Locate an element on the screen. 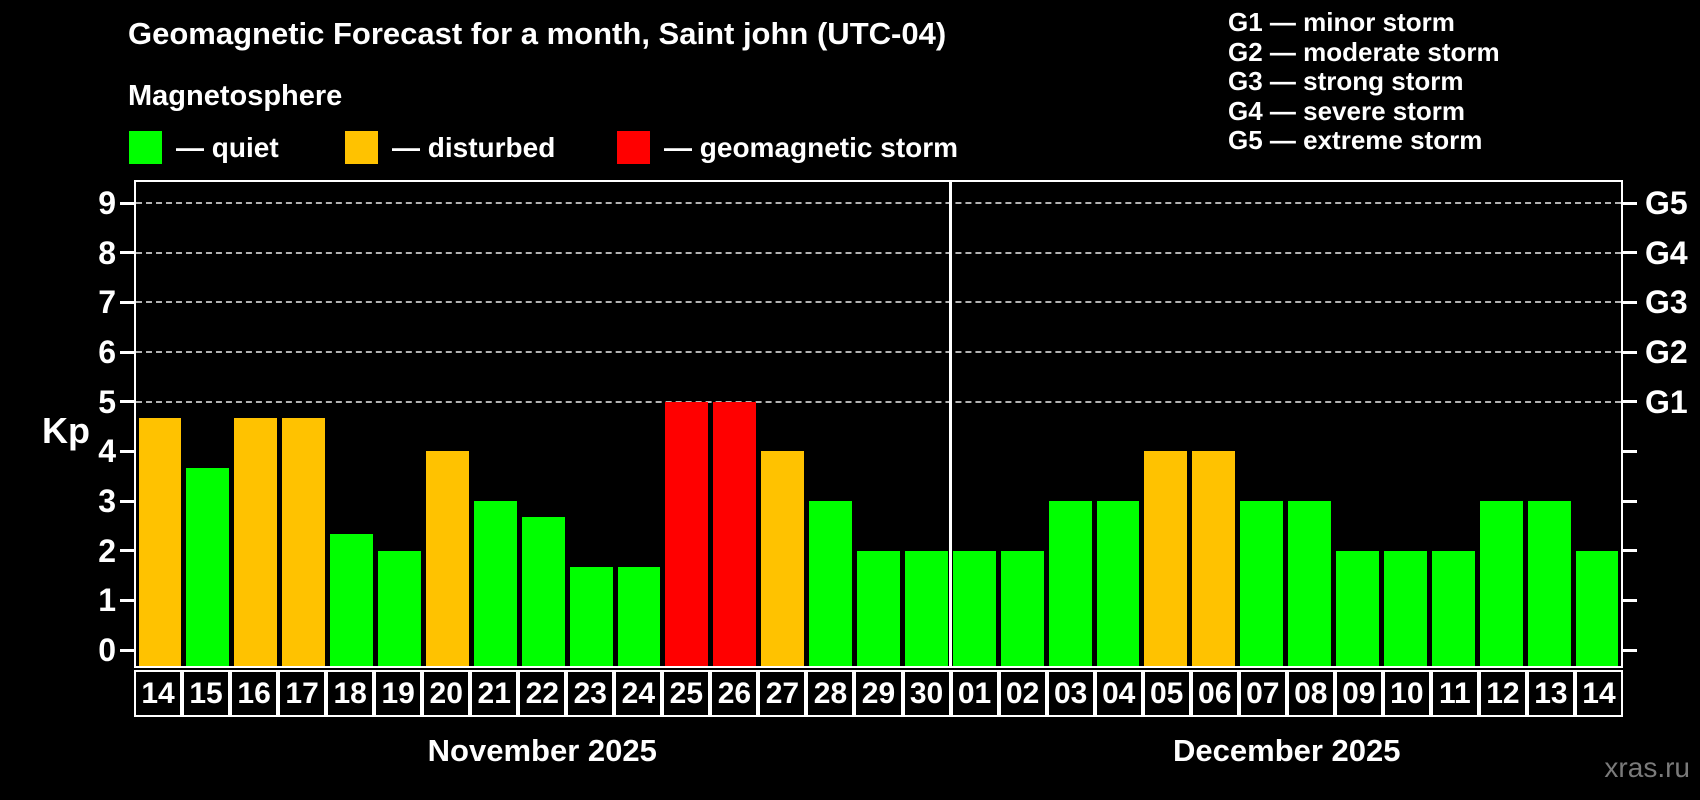  legend-label: — quiet is located at coordinates (227, 147).